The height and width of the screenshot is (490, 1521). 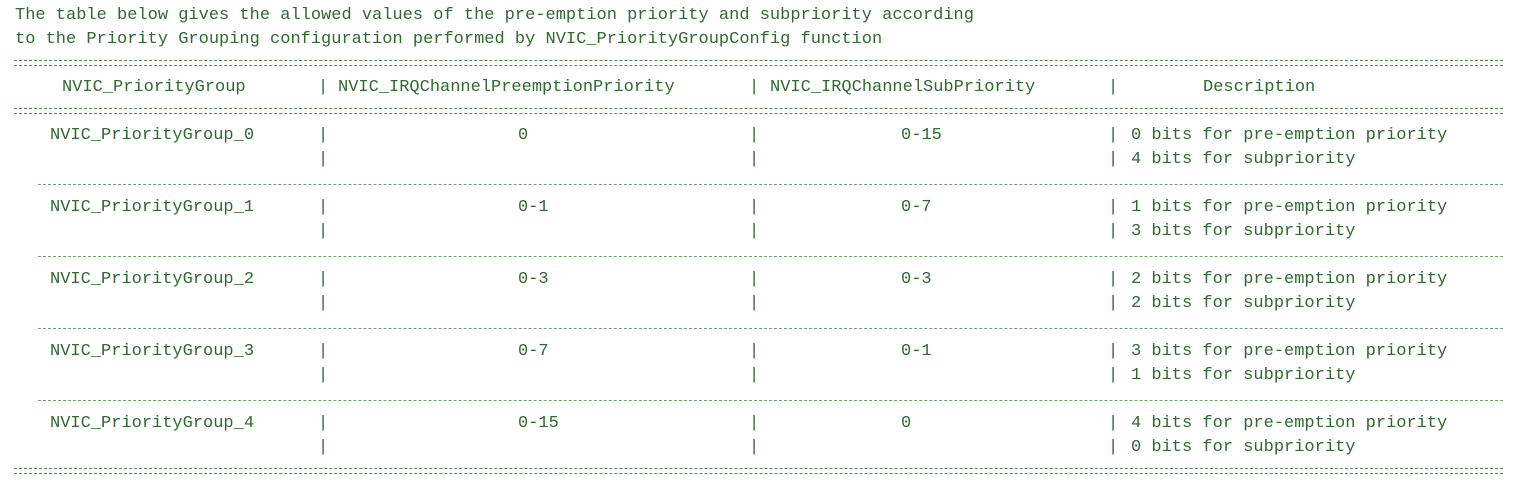 What do you see at coordinates (538, 423) in the screenshot?
I see `row-preemption-value: 0-15` at bounding box center [538, 423].